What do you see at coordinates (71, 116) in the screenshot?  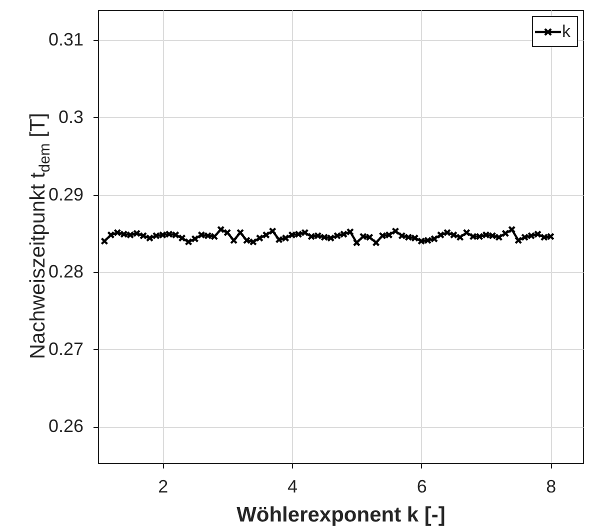 I see `y-tick-label: 0.3` at bounding box center [71, 116].